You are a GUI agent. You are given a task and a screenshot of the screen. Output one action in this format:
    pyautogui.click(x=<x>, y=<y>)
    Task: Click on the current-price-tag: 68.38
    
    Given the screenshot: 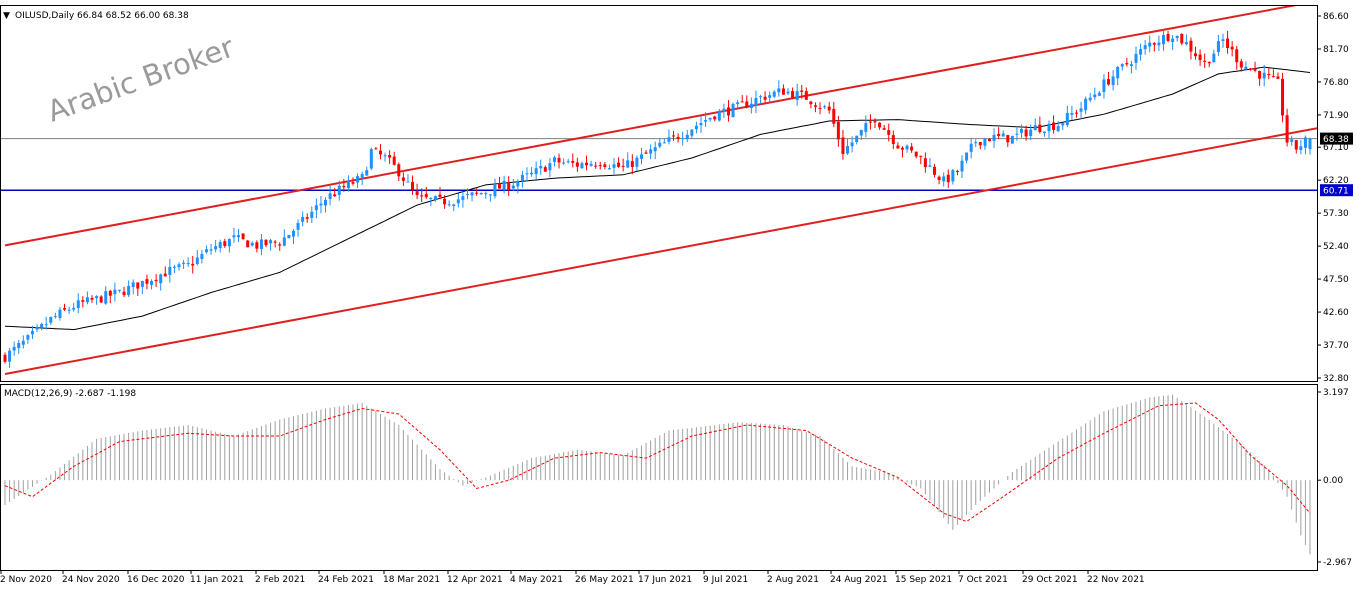 What is the action you would take?
    pyautogui.click(x=1336, y=140)
    